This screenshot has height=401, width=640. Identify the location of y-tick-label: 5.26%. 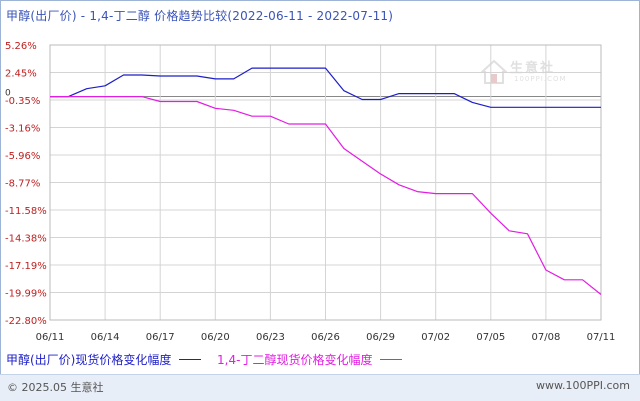
(21, 46).